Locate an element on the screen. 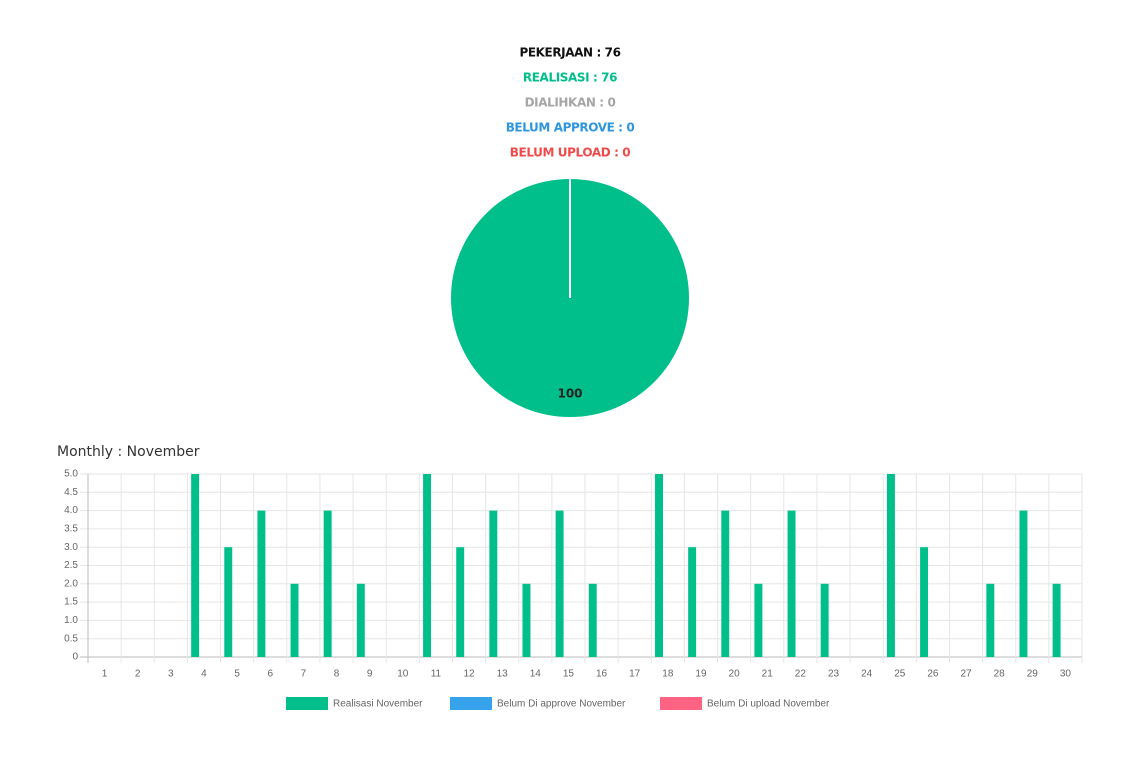 The image size is (1140, 763). x-tick-label: 20 is located at coordinates (735, 674).